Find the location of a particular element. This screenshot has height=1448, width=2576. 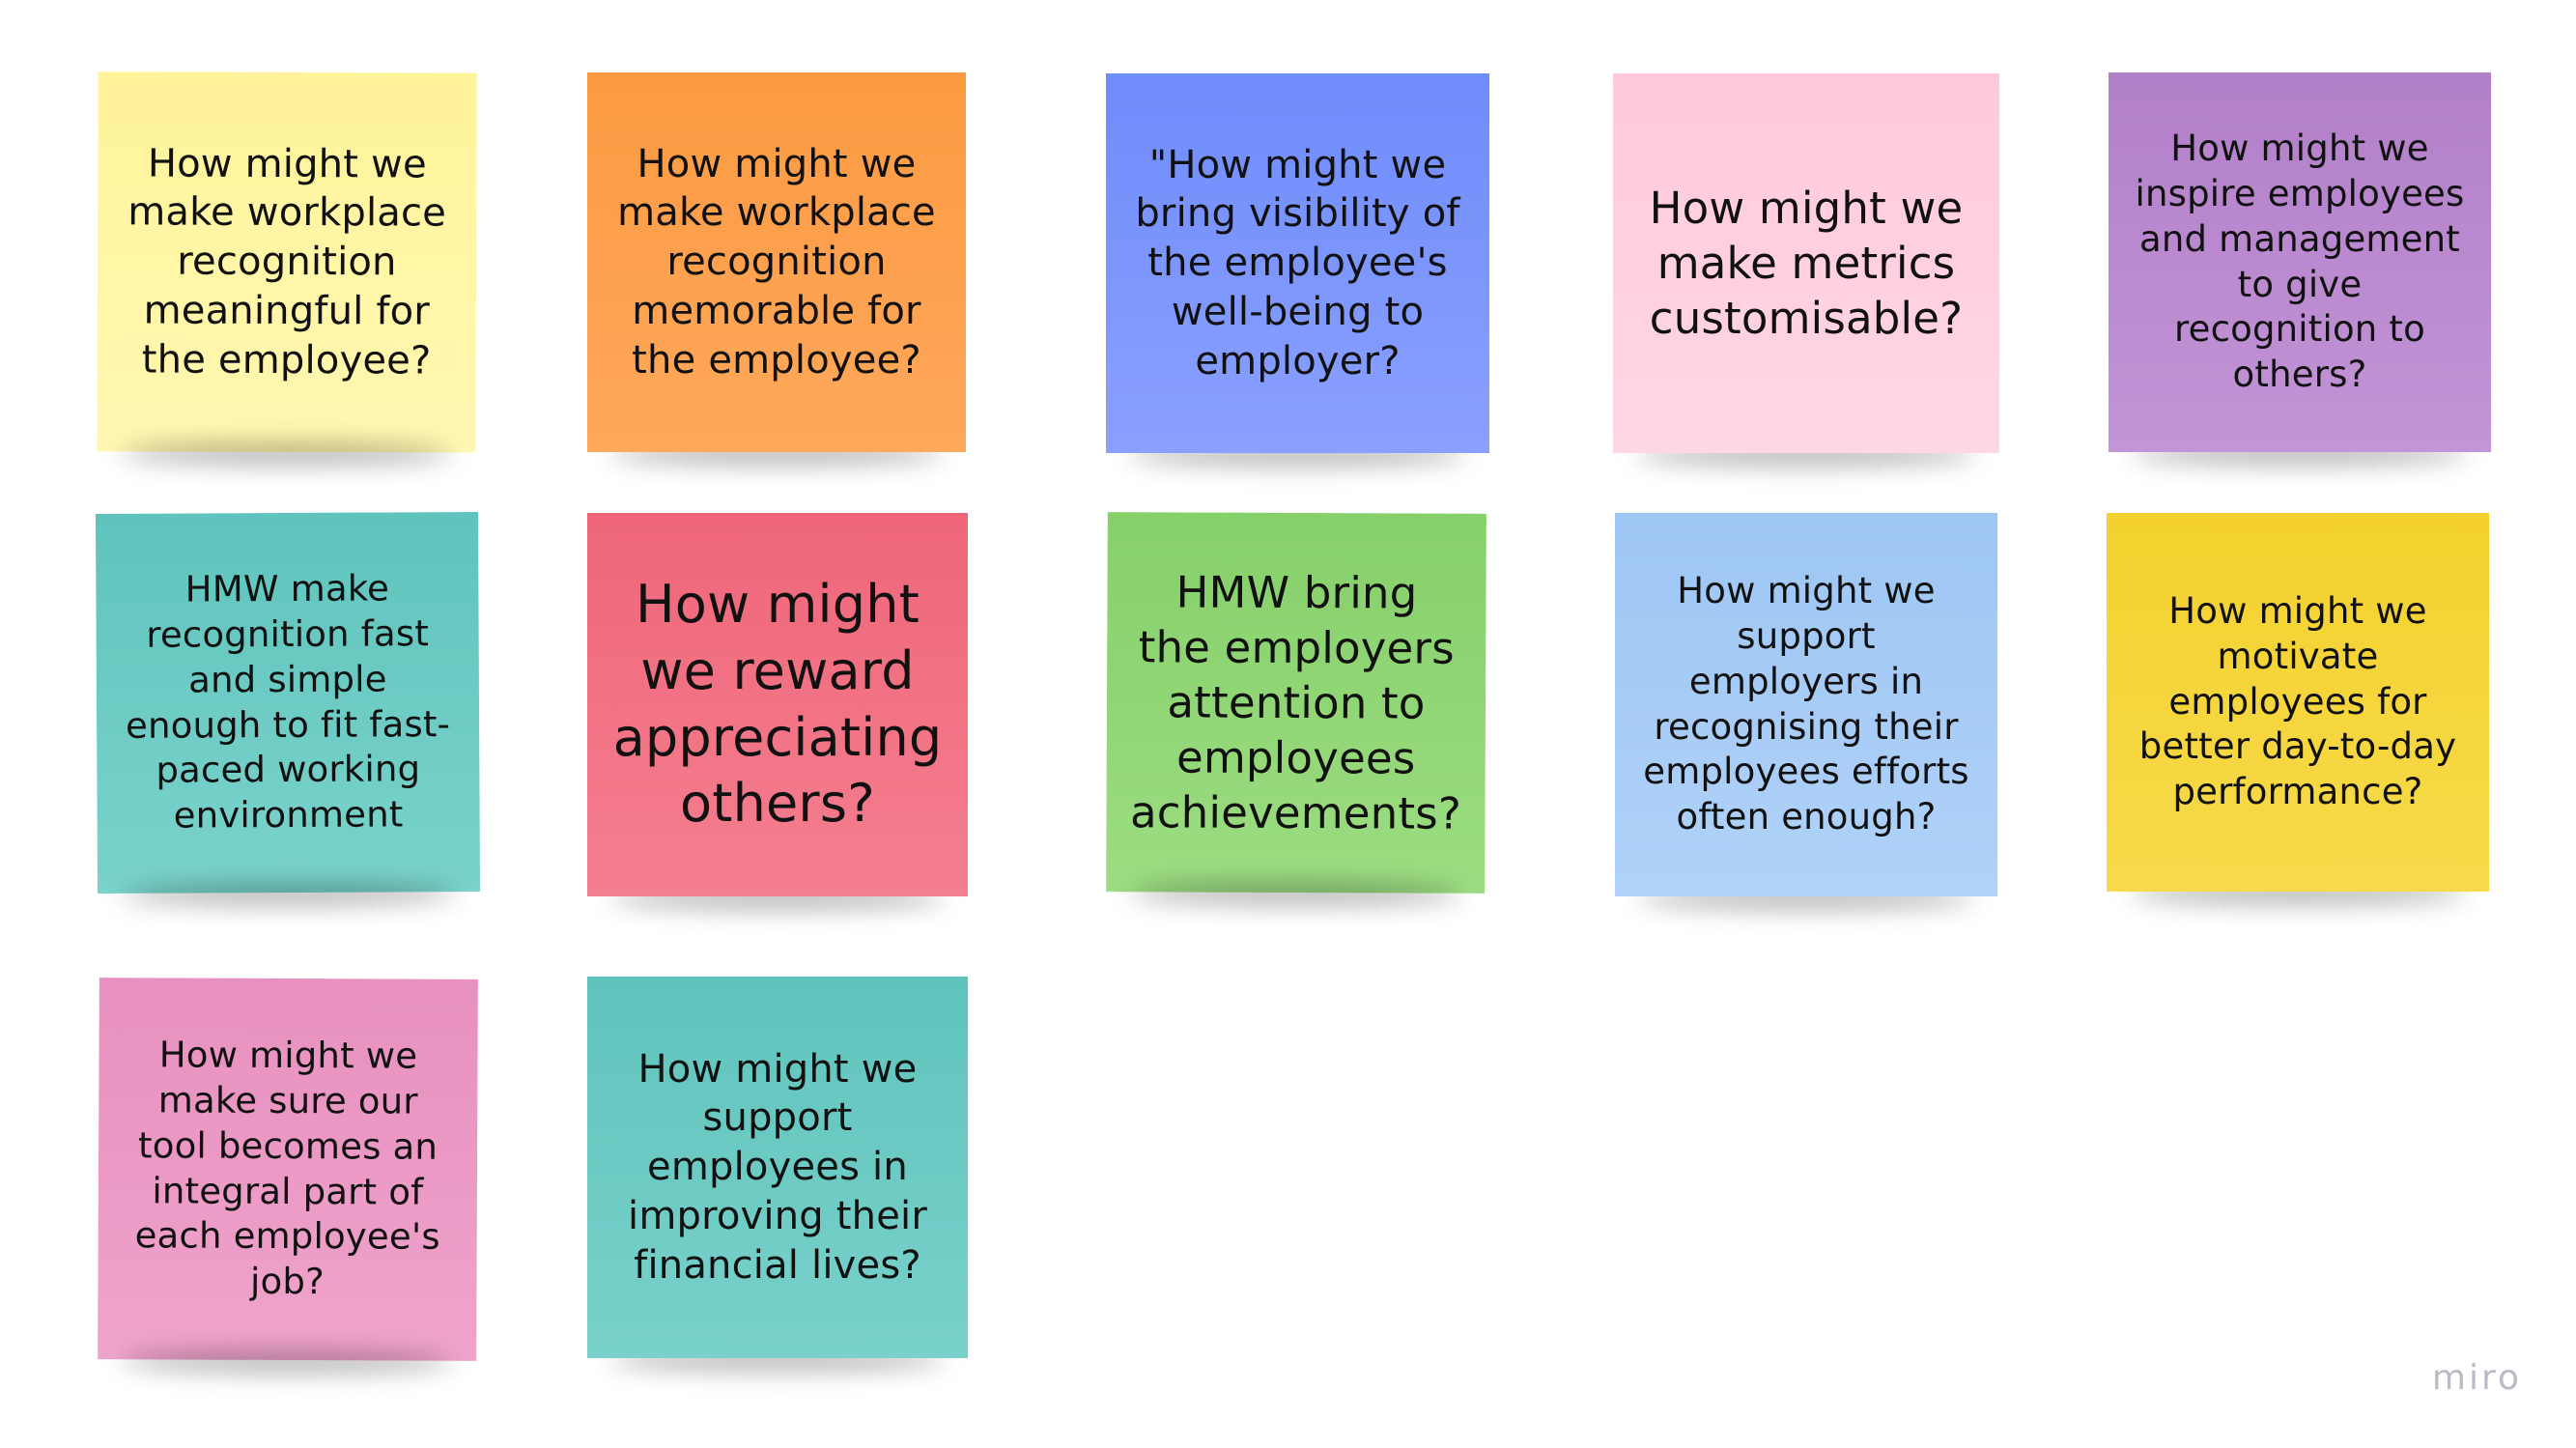

sticky-note: How might we make metrics customisable? is located at coordinates (1806, 263).